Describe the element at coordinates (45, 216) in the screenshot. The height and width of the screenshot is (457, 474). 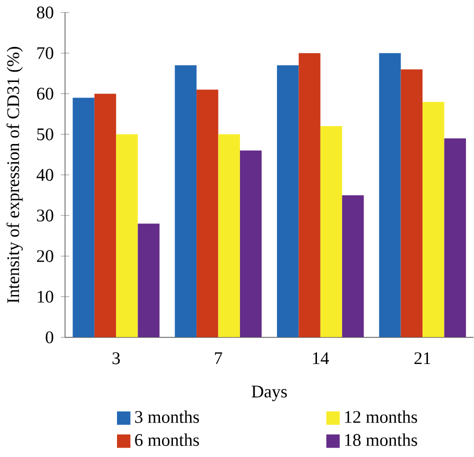
I see `y-tick-label: 30` at that location.